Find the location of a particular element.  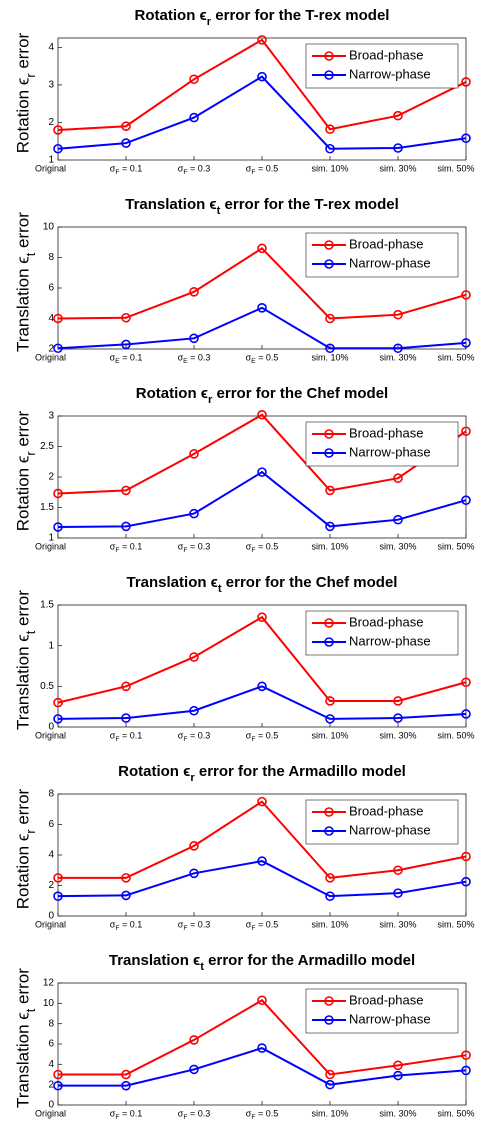

x-tick-label: sim. 30% is located at coordinates (397, 546).